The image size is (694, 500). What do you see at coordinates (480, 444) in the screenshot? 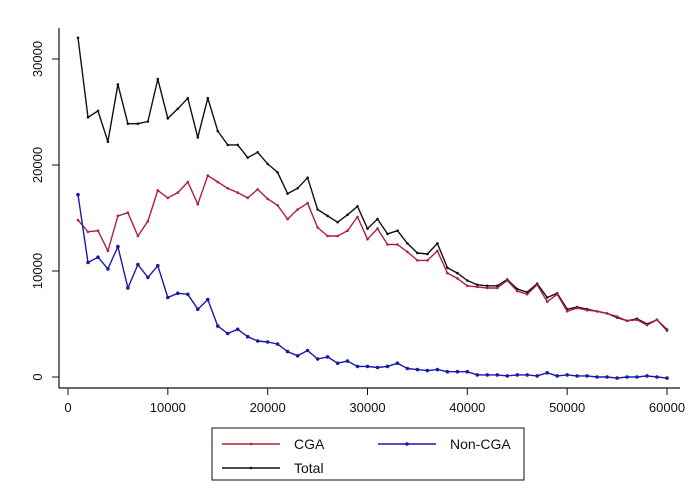
I see `legend-label: Non-CGA` at bounding box center [480, 444].